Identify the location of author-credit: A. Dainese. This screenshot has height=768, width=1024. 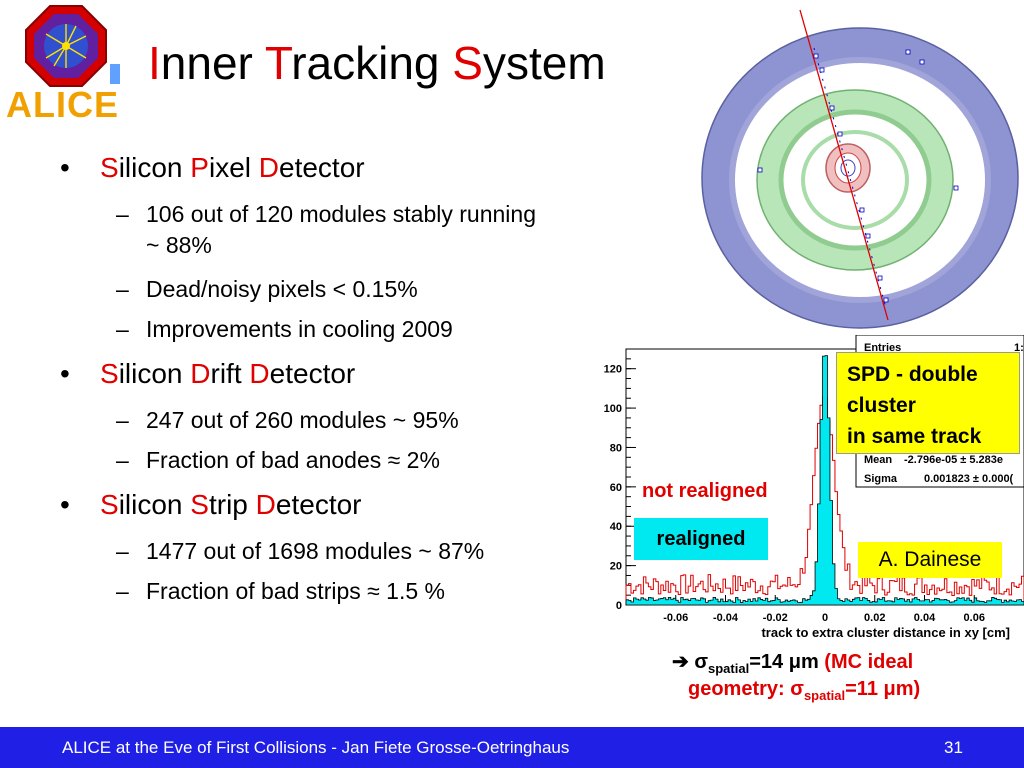
(930, 560).